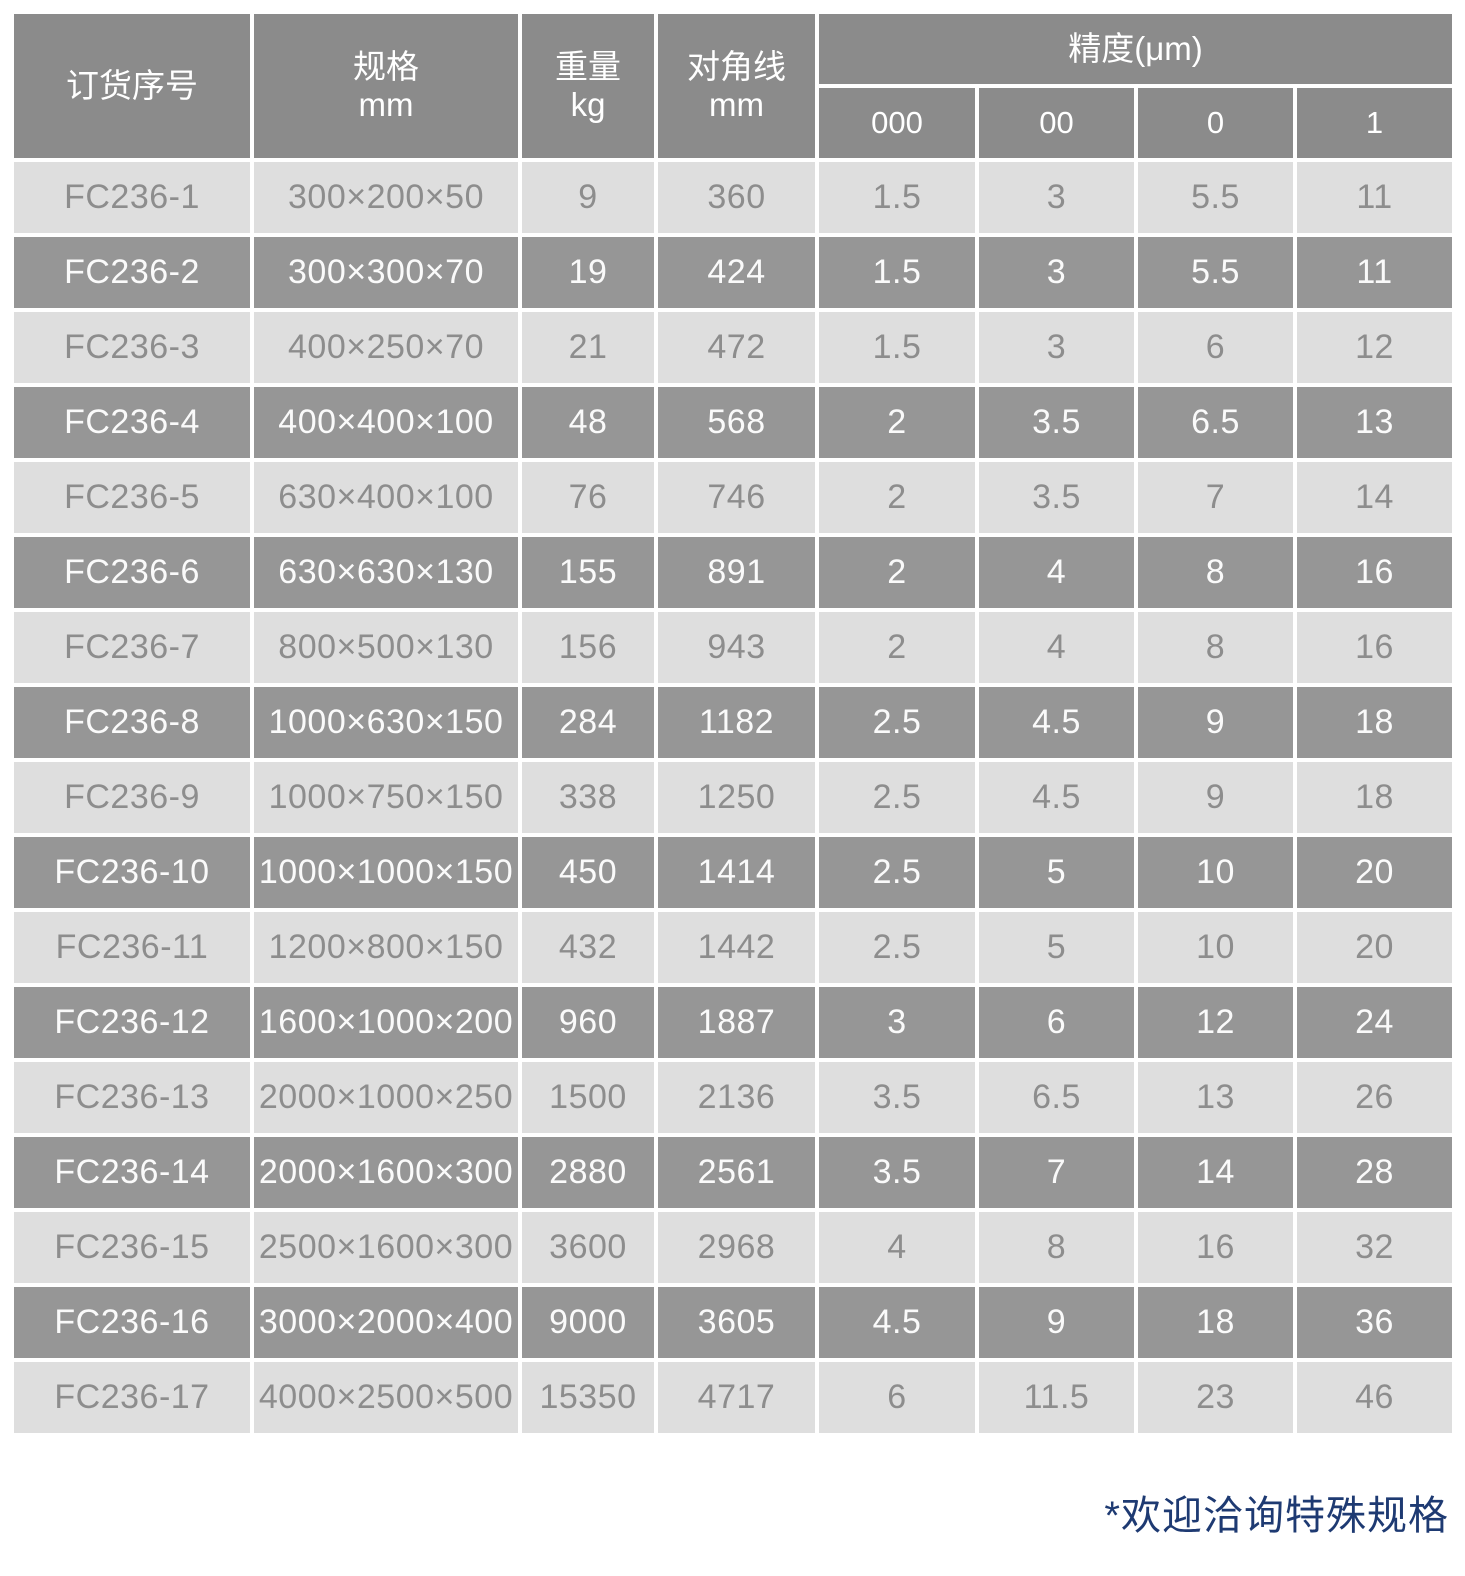 This screenshot has height=1576, width=1465. What do you see at coordinates (588, 1022) in the screenshot?
I see `cell-weight-kg: 960` at bounding box center [588, 1022].